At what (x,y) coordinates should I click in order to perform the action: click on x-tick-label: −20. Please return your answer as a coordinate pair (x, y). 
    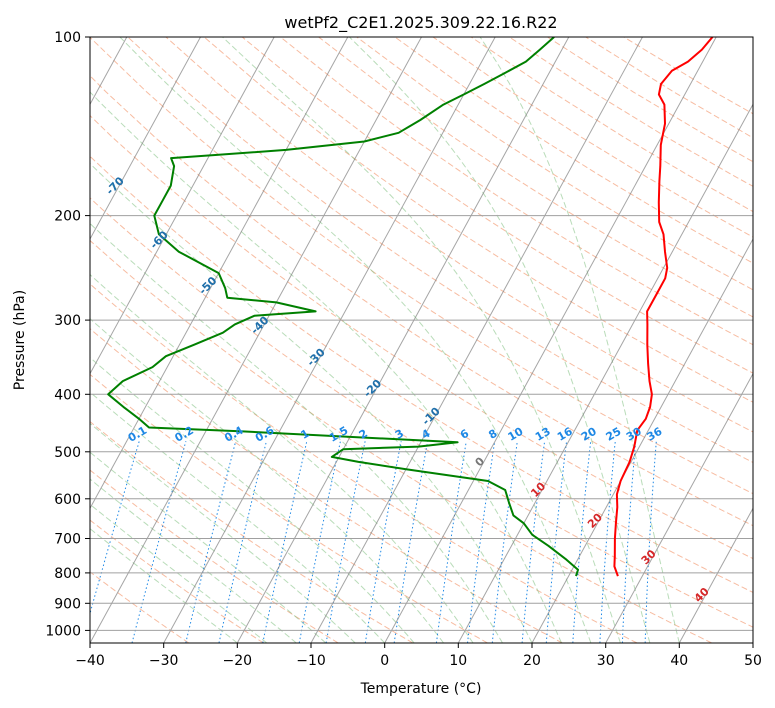
    Looking at the image, I should click on (238, 661).